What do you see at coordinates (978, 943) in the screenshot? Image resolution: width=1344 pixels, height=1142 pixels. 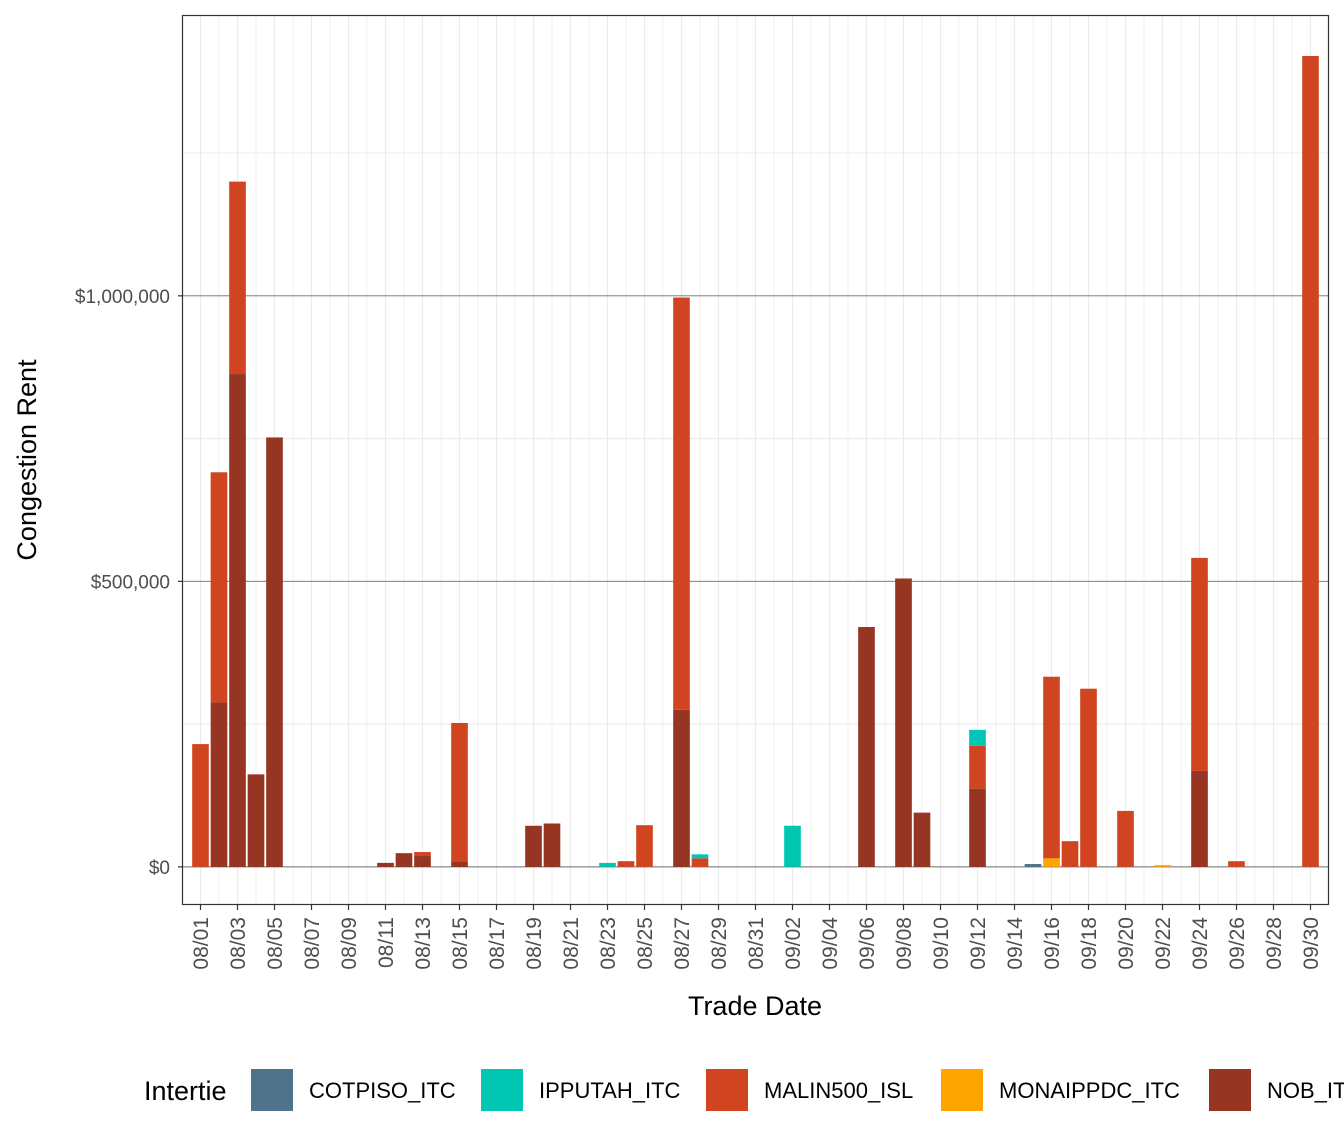 I see `x-tick-label: 09/12` at bounding box center [978, 943].